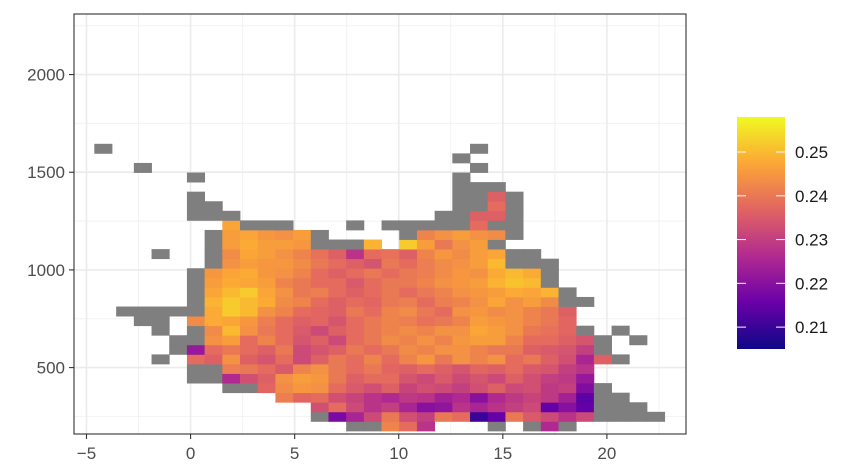 This screenshot has width=848, height=474. What do you see at coordinates (398, 453) in the screenshot?
I see `x-tick-label: 10` at bounding box center [398, 453].